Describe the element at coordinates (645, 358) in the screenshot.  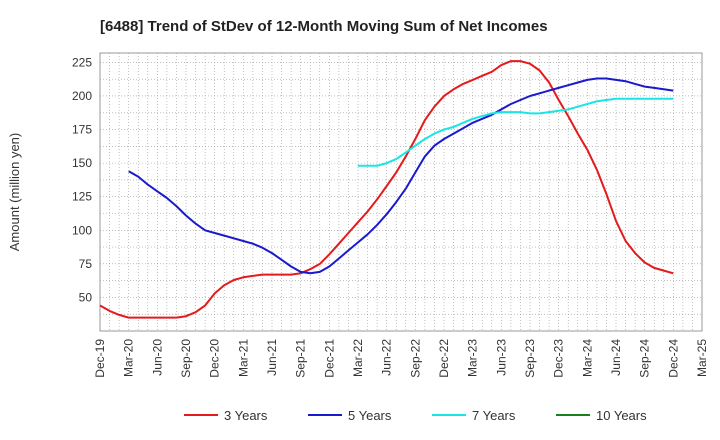
I see `x-tick-label: Sep-24` at that location.